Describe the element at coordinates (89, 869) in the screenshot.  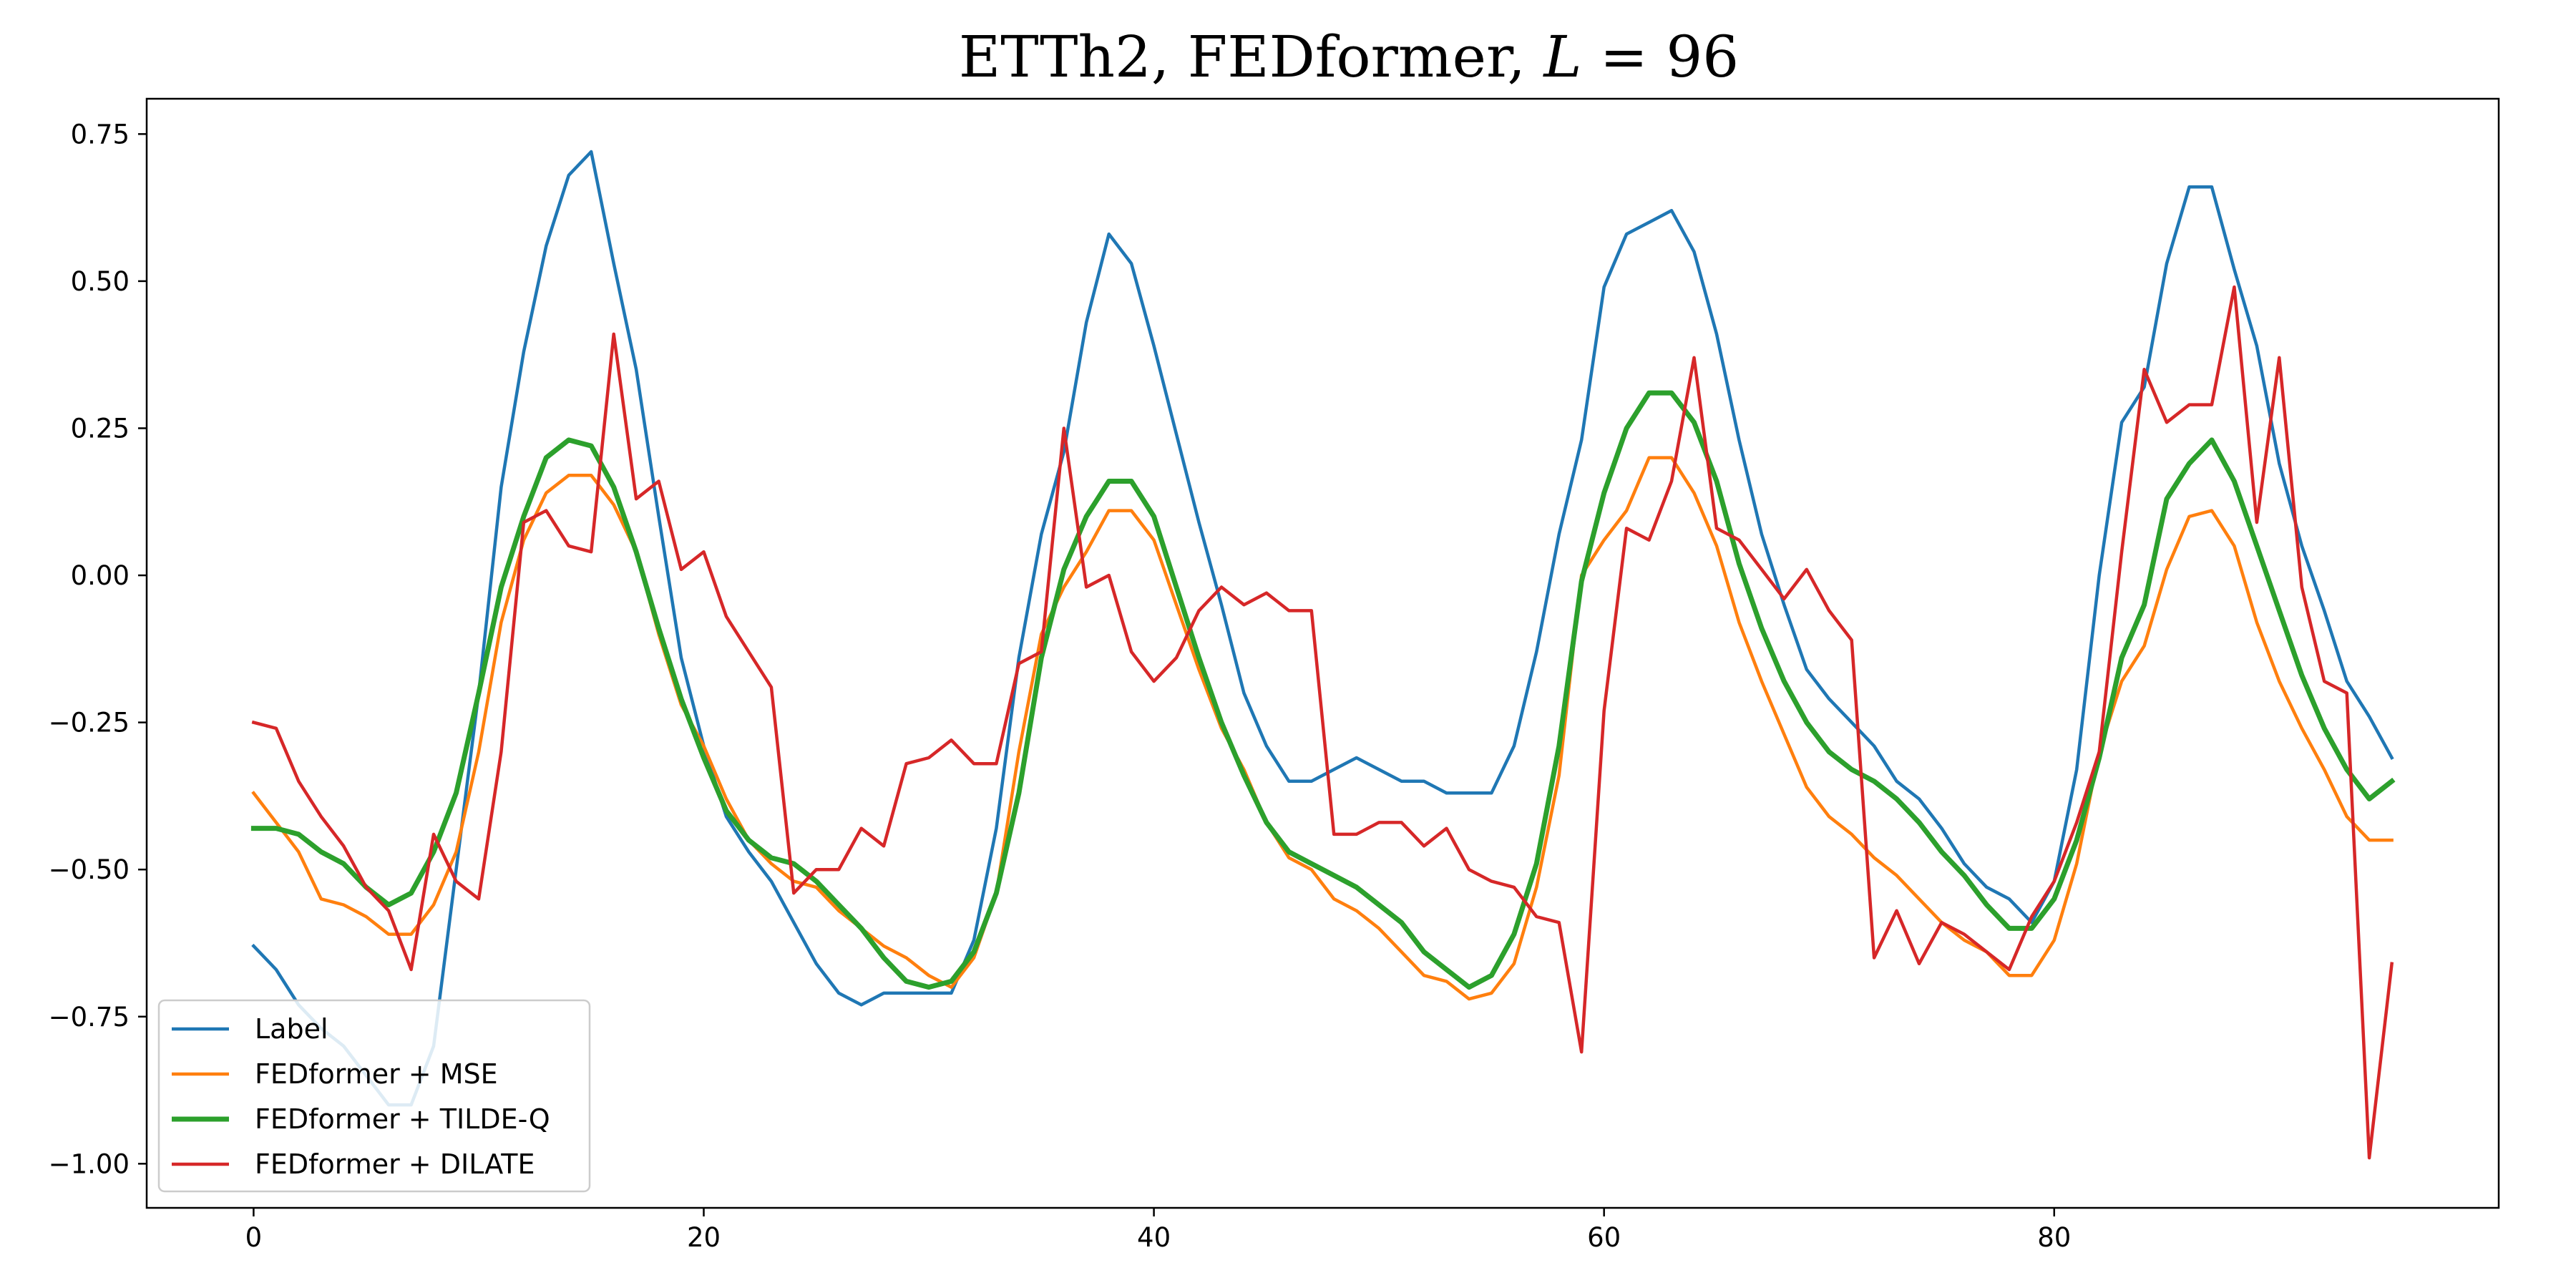
I see `y-tick-label: −0.50` at that location.